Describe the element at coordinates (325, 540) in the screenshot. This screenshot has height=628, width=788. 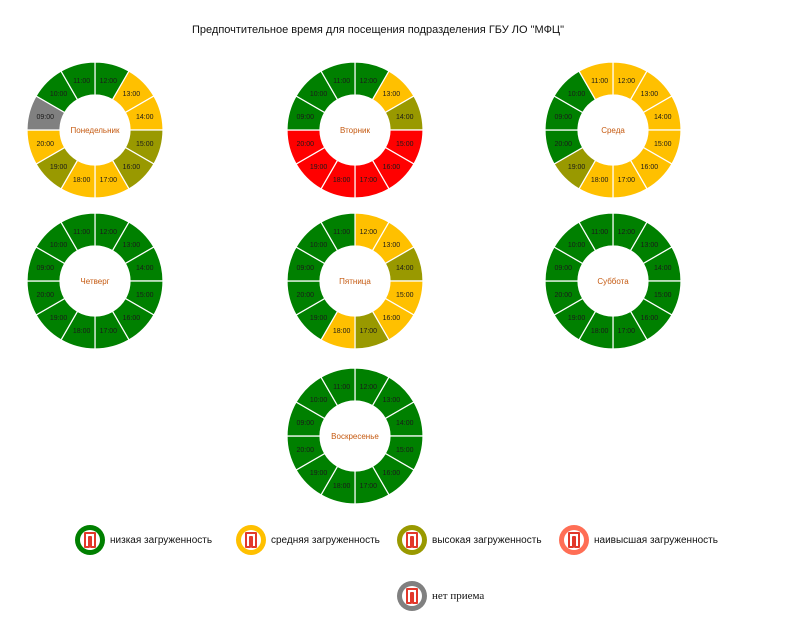
I see `legend-label-medium: средняя загруженность` at that location.